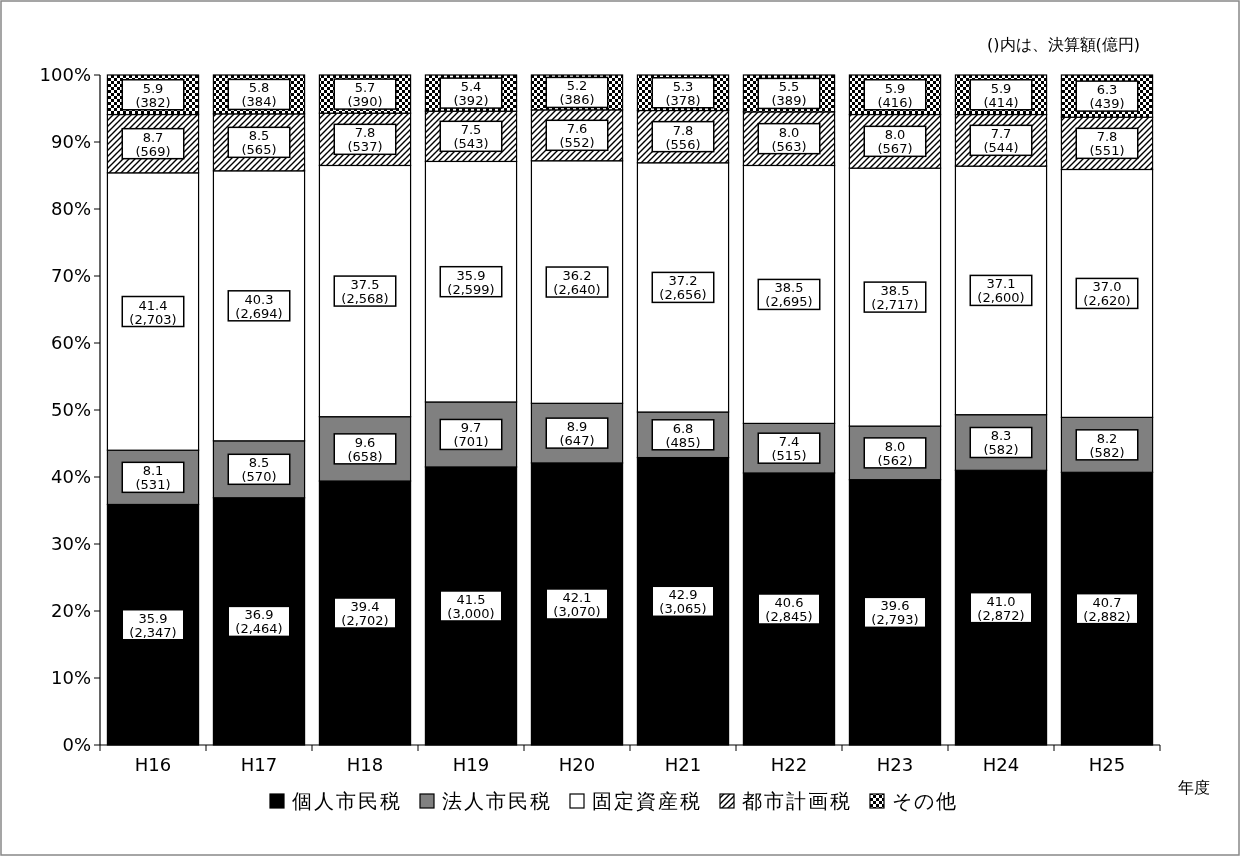 The width and height of the screenshot is (1240, 856). Describe the element at coordinates (347, 801) in the screenshot. I see `legend-label: 個人市民税` at that location.